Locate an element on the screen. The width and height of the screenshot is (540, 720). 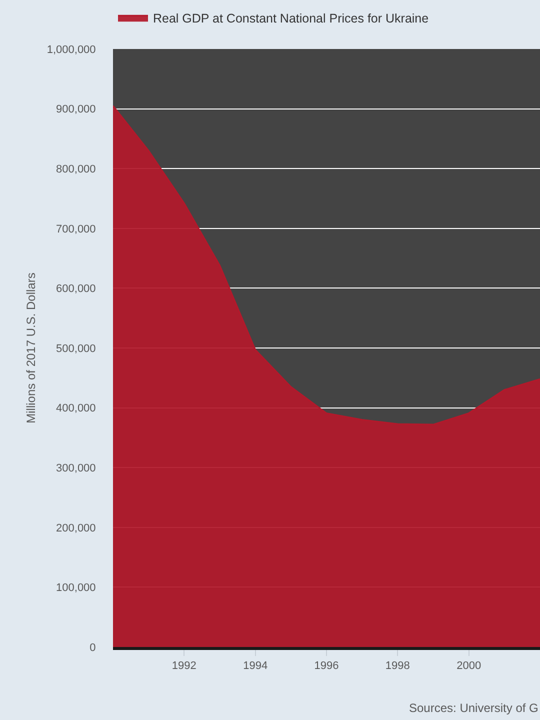
x-tick-label: 2000 is located at coordinates (469, 666).